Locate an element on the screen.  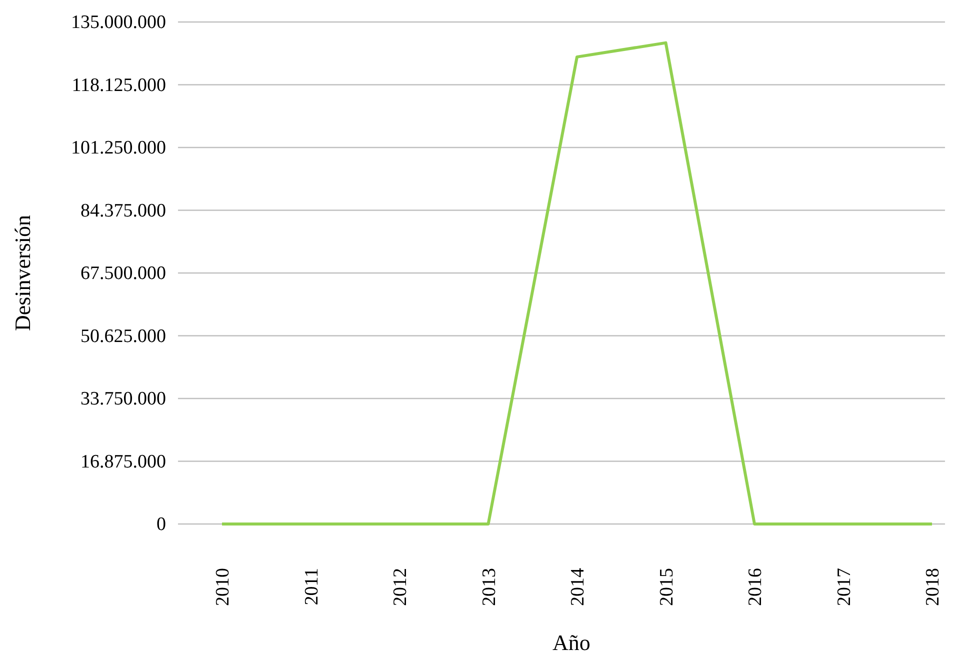
x-axis-title: Año is located at coordinates (571, 642).